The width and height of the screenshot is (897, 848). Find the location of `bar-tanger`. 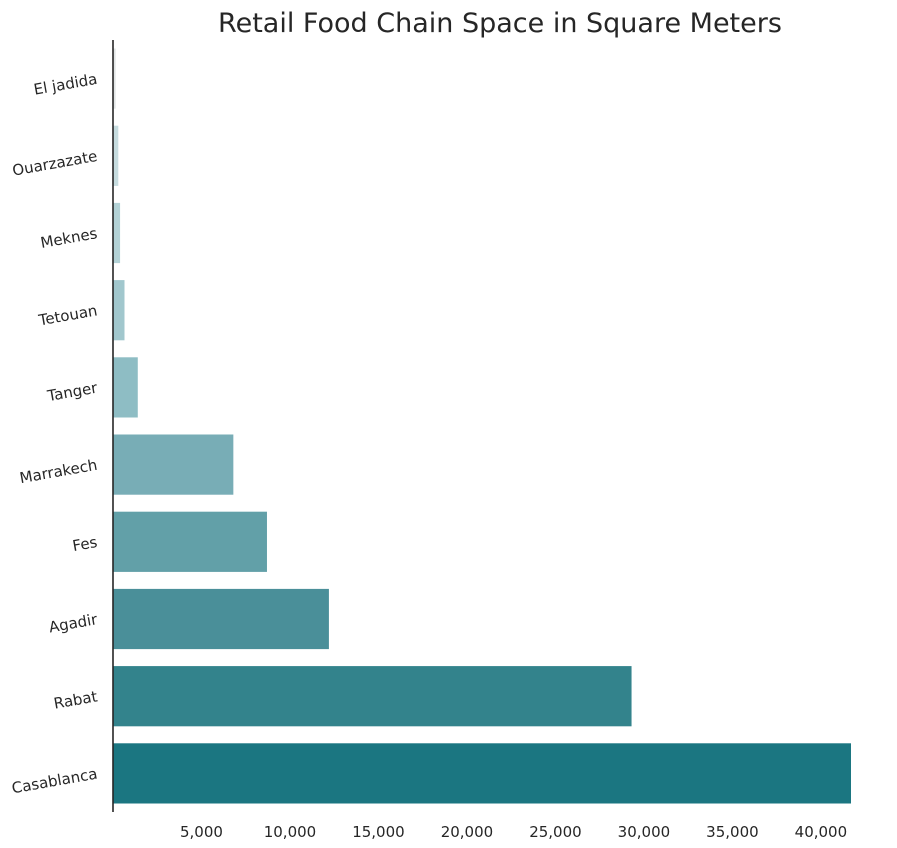

bar-tanger is located at coordinates (125, 387).